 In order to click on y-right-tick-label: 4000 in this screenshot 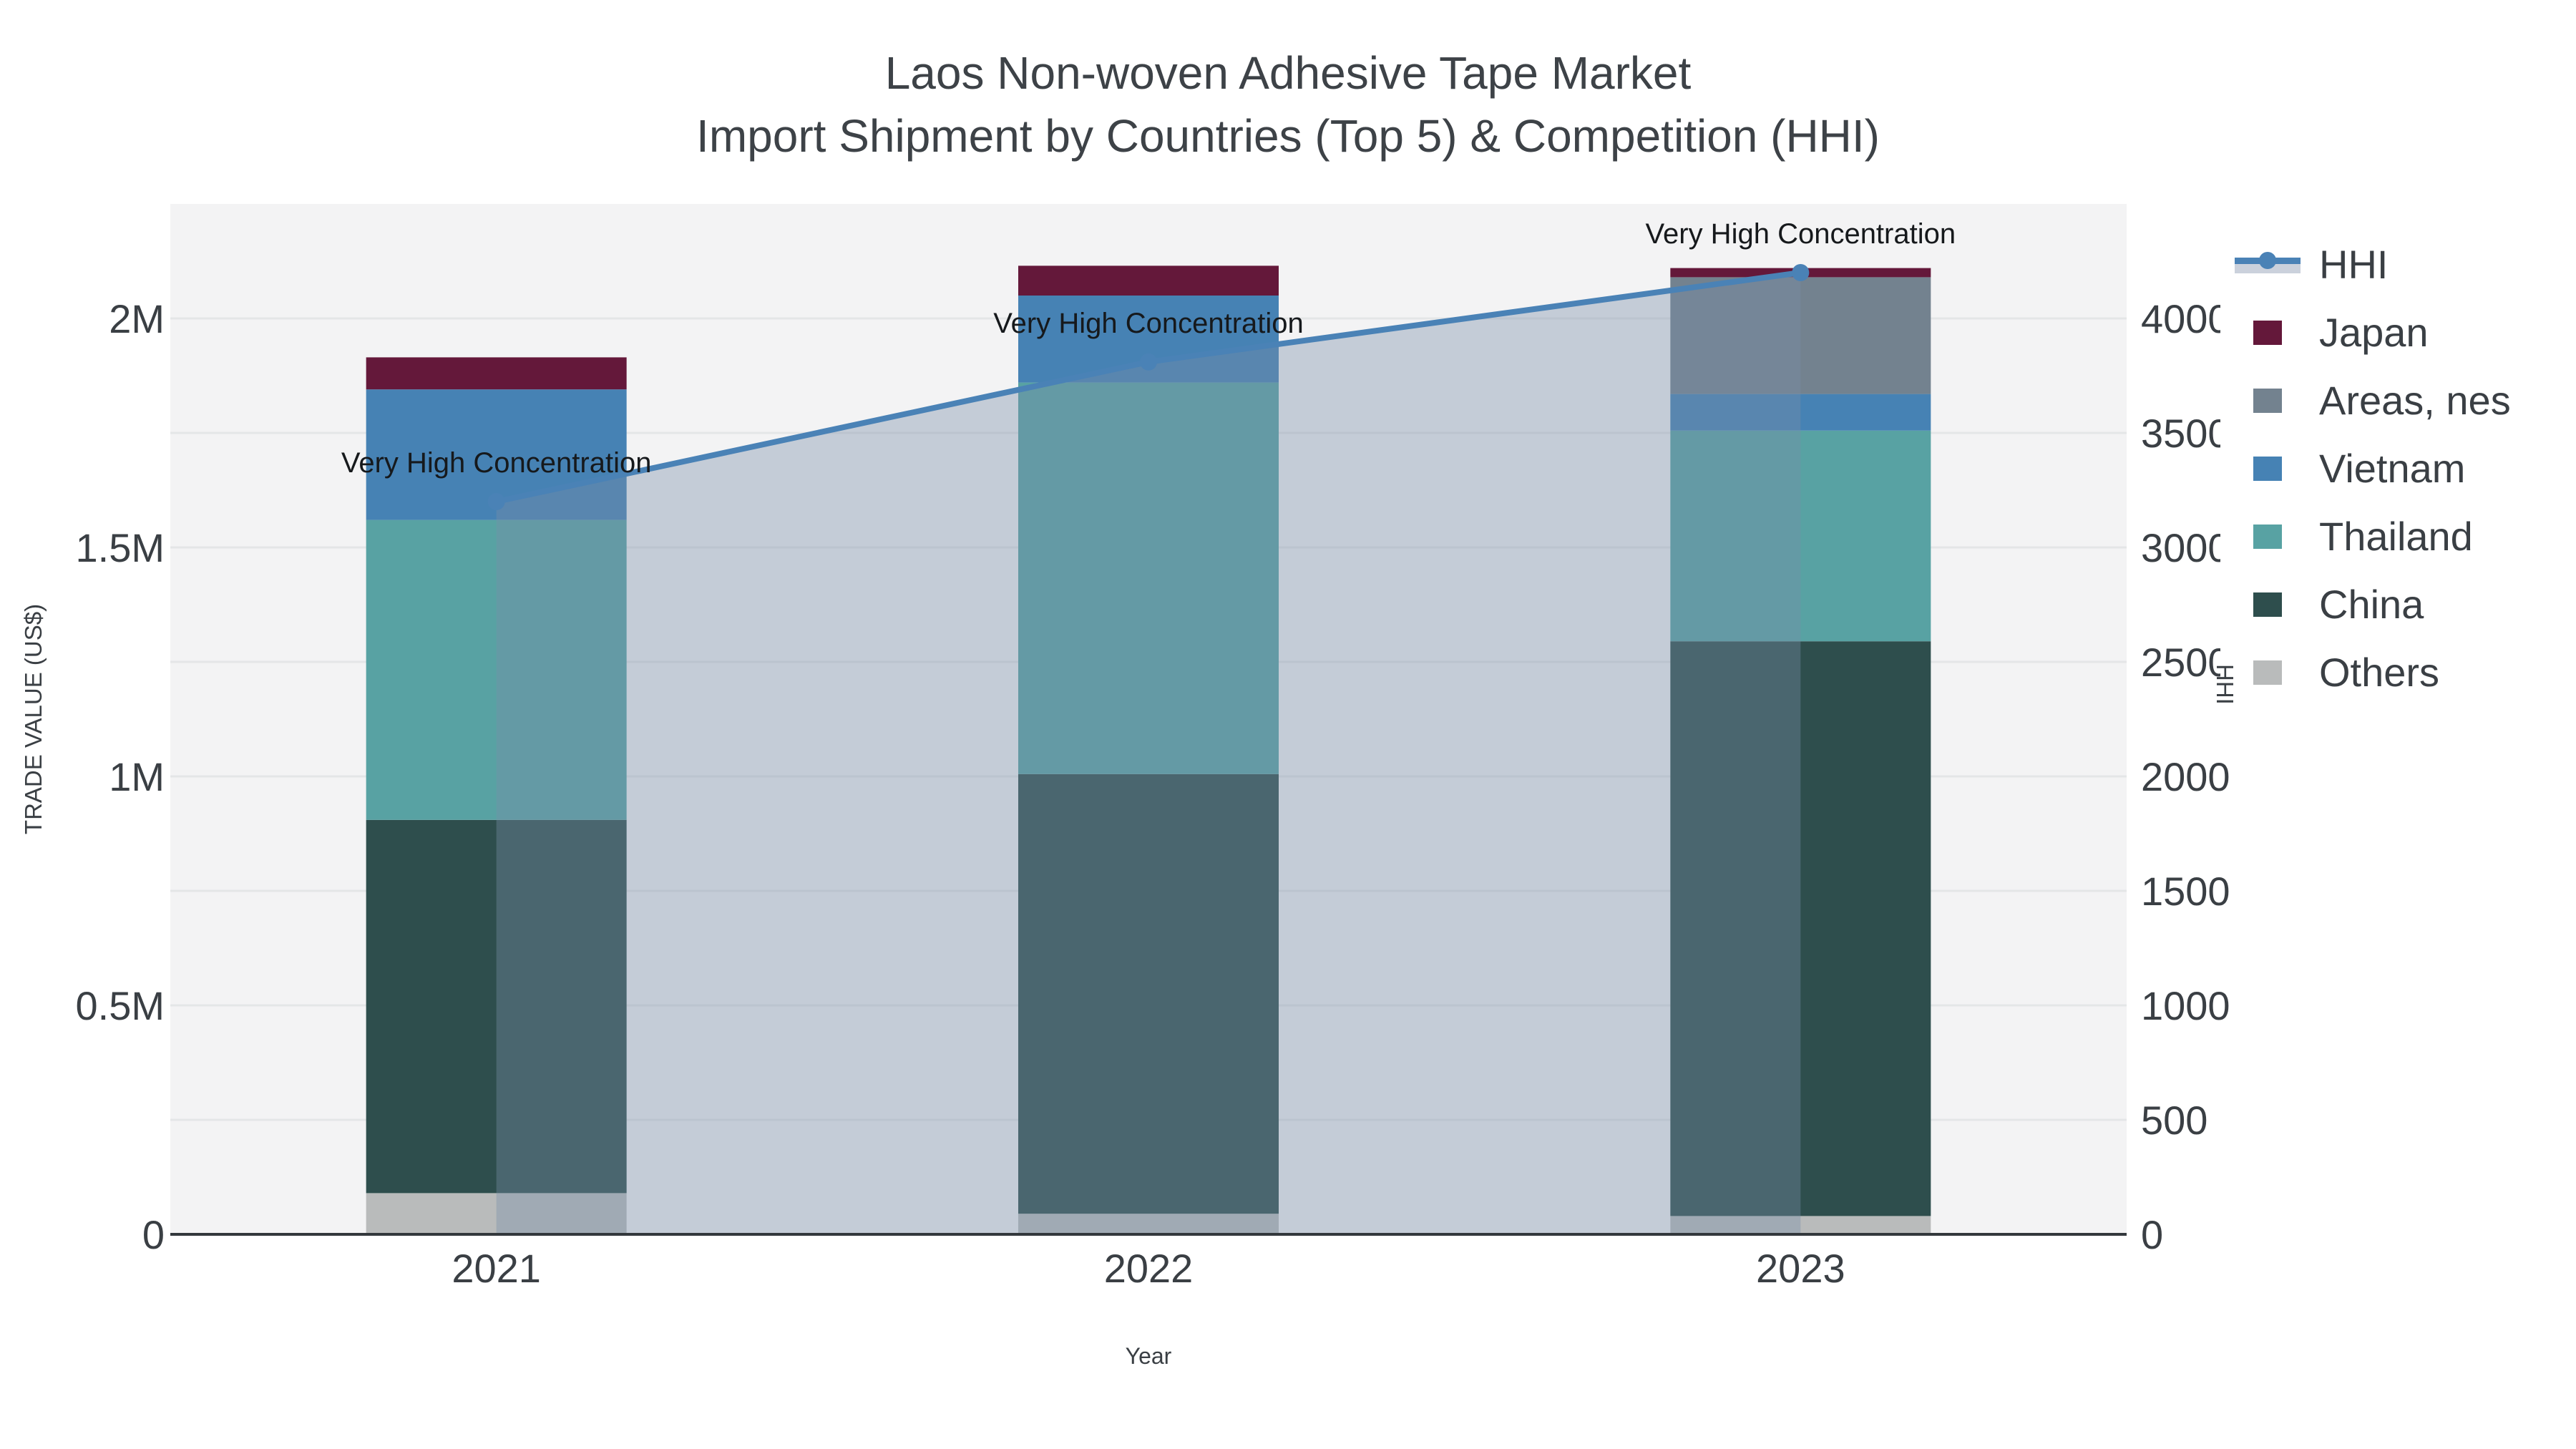, I will do `click(2185, 318)`.